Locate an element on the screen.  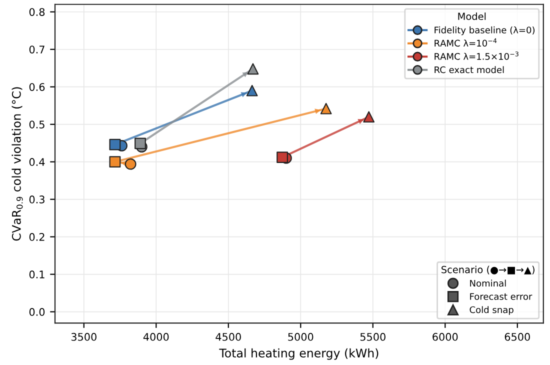
x-axis-title: Total heating energy (kWh) is located at coordinates (298, 354).